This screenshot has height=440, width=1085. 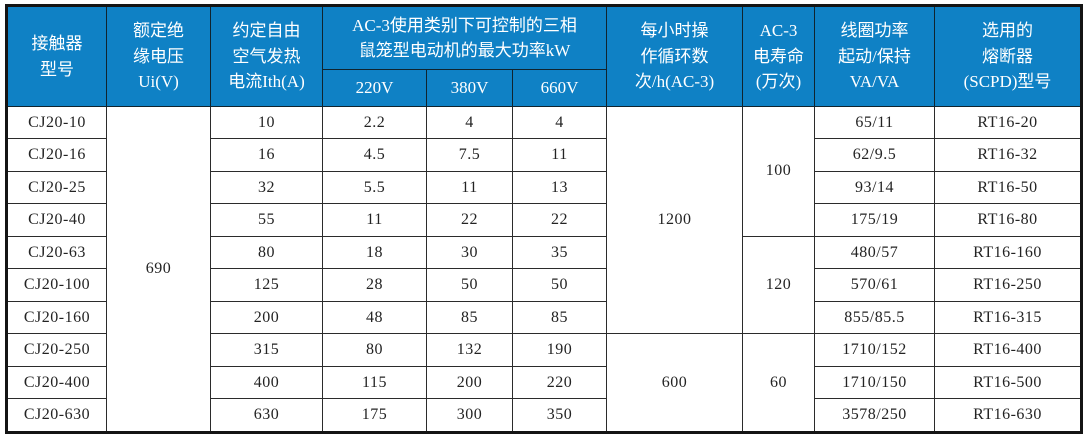 What do you see at coordinates (374, 285) in the screenshot?
I see `cell-p220: 28` at bounding box center [374, 285].